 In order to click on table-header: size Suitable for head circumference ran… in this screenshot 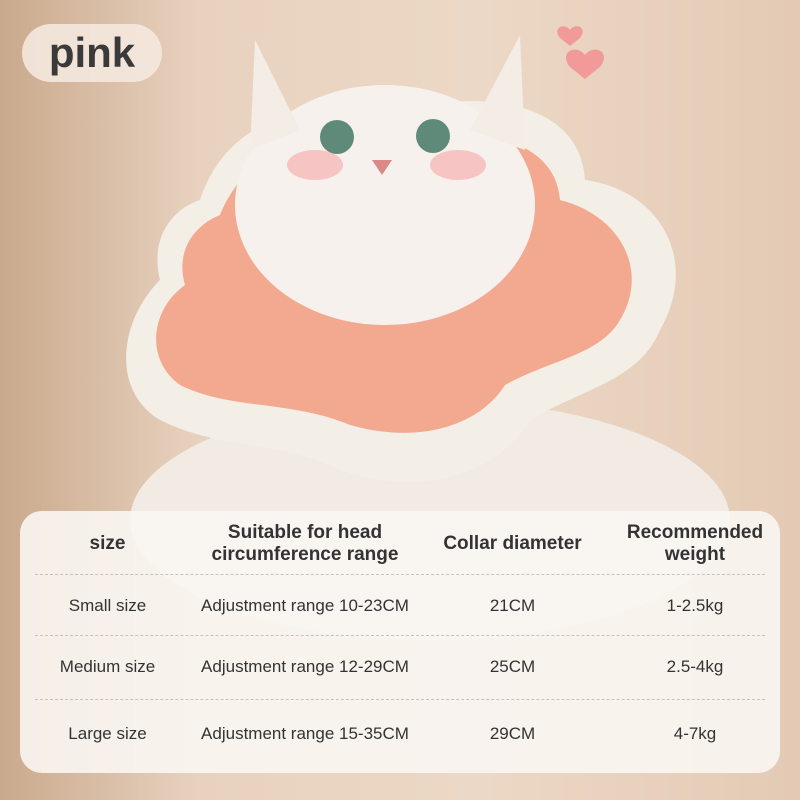, I will do `click(400, 544)`.